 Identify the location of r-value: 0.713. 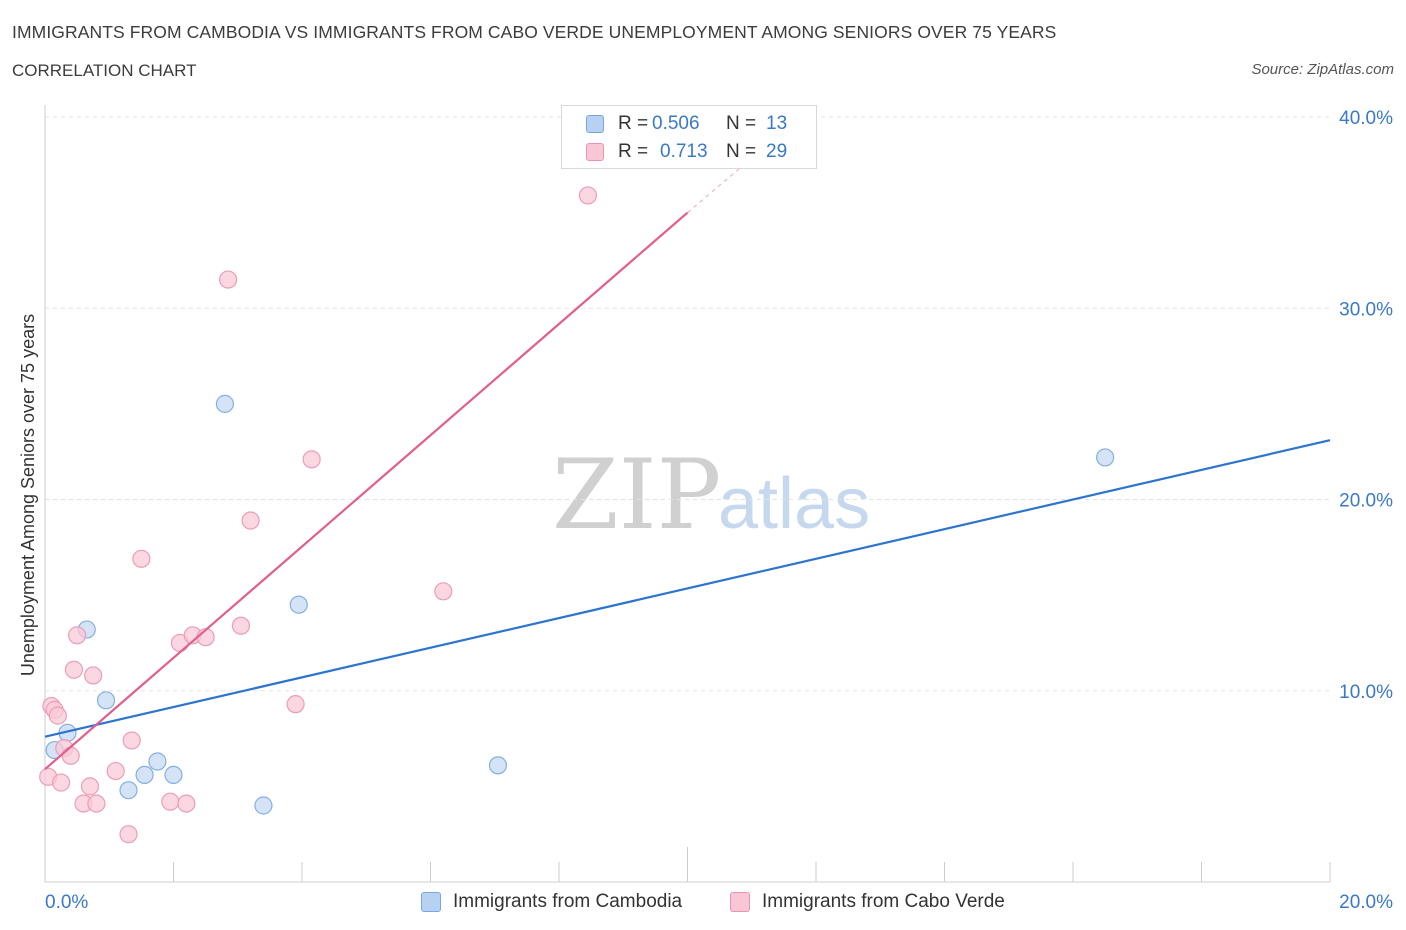
(684, 151).